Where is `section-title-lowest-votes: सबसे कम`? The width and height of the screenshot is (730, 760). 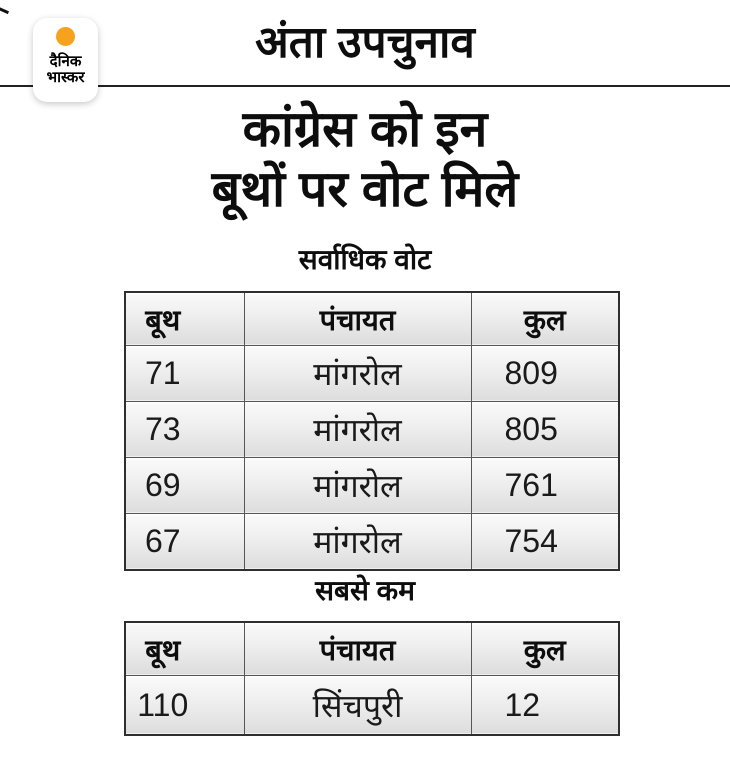 section-title-lowest-votes: सबसे कम is located at coordinates (365, 590).